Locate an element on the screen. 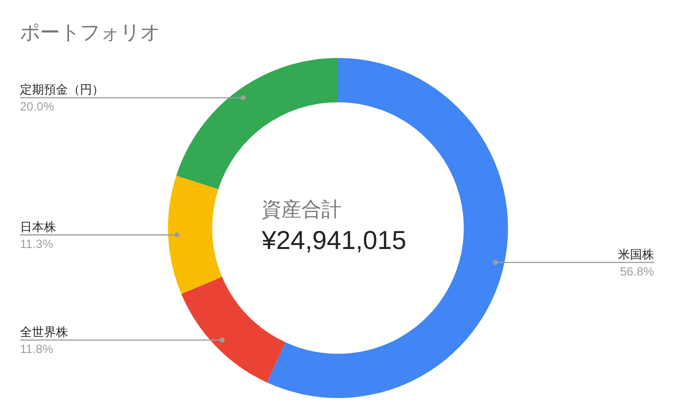 Image resolution: width=674 pixels, height=417 pixels. slice-label: 全世界株 is located at coordinates (44, 332).